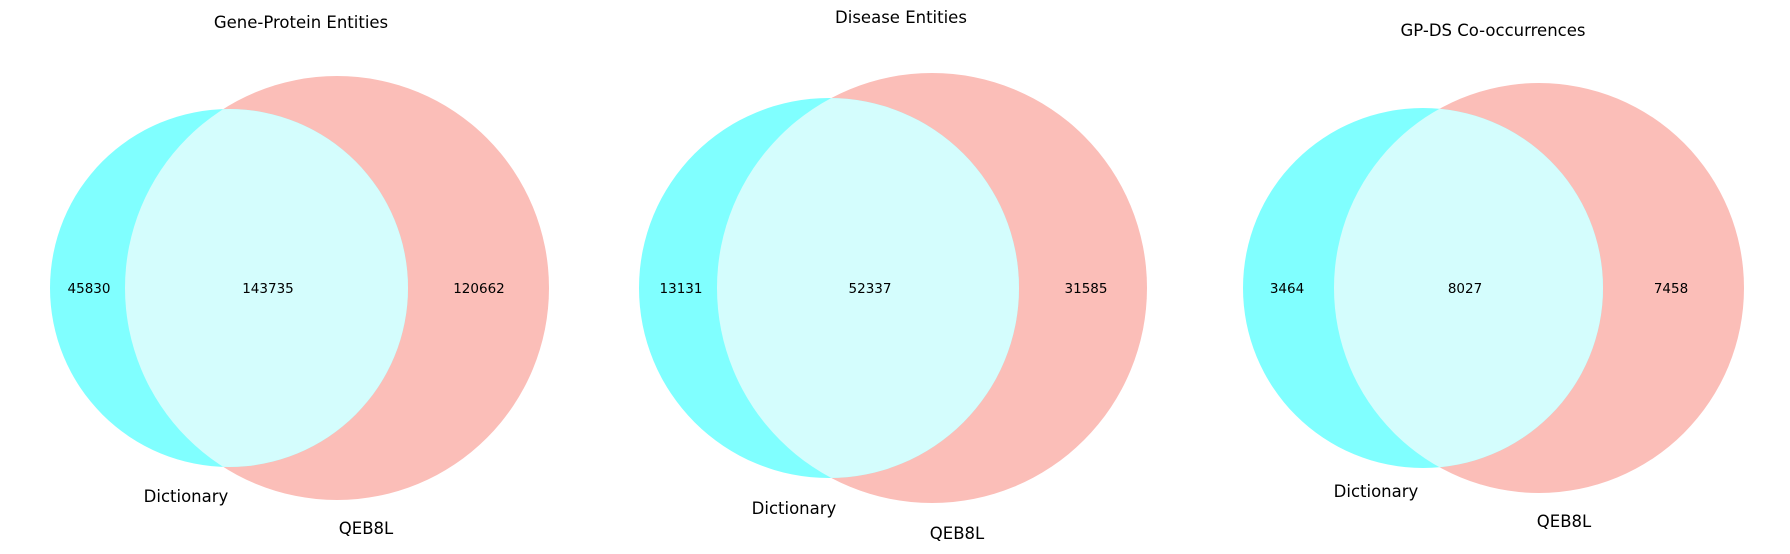 Image resolution: width=1790 pixels, height=554 pixels. Describe the element at coordinates (479, 289) in the screenshot. I see `panel-1-right-only-value: 120662` at that location.